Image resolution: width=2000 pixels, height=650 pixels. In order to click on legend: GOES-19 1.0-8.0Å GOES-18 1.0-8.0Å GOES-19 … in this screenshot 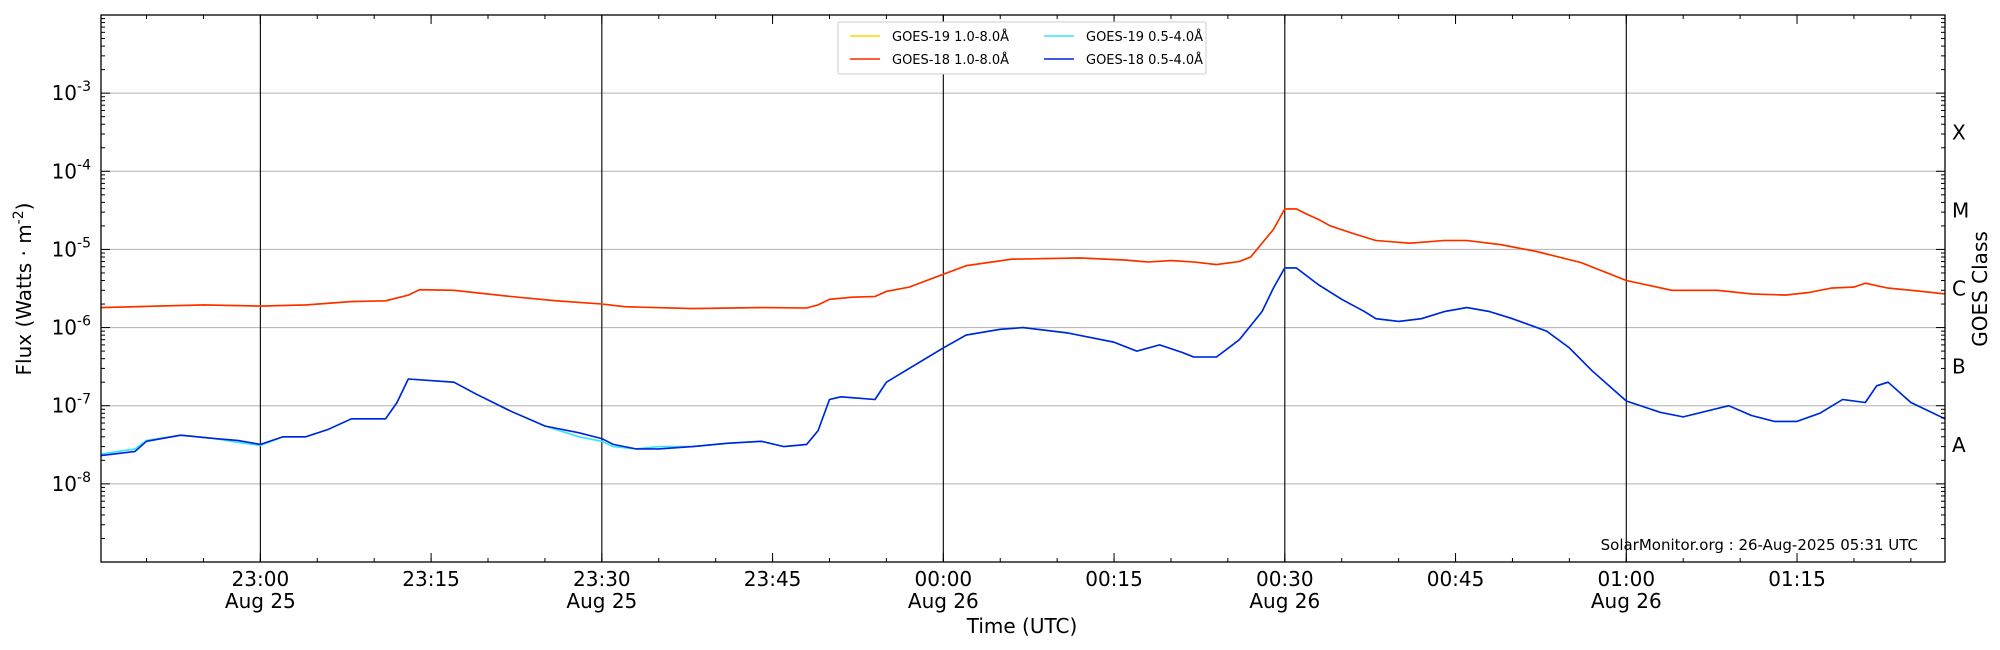, I will do `click(1022, 48)`.